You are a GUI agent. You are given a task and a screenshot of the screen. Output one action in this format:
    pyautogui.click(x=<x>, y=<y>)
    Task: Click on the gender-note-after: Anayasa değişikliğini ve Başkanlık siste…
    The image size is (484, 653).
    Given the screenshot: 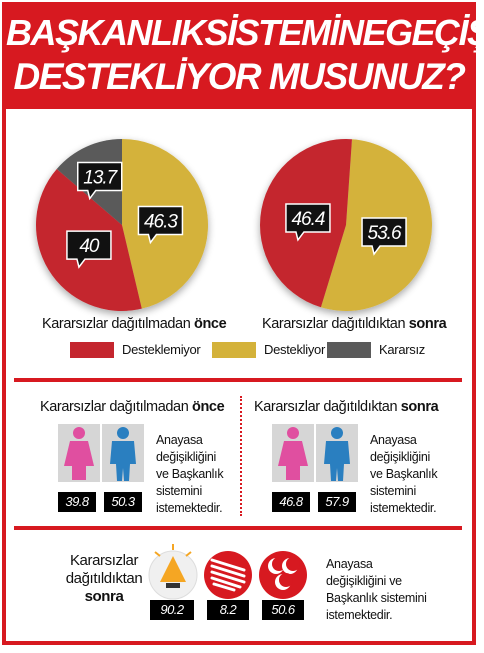 What is the action you would take?
    pyautogui.click(x=404, y=474)
    